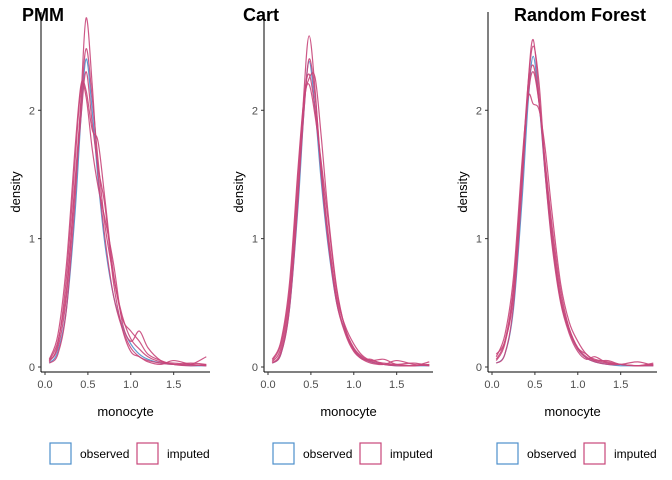 This screenshot has width=672, height=480. Describe the element at coordinates (261, 15) in the screenshot. I see `panel-title: Cart` at that location.